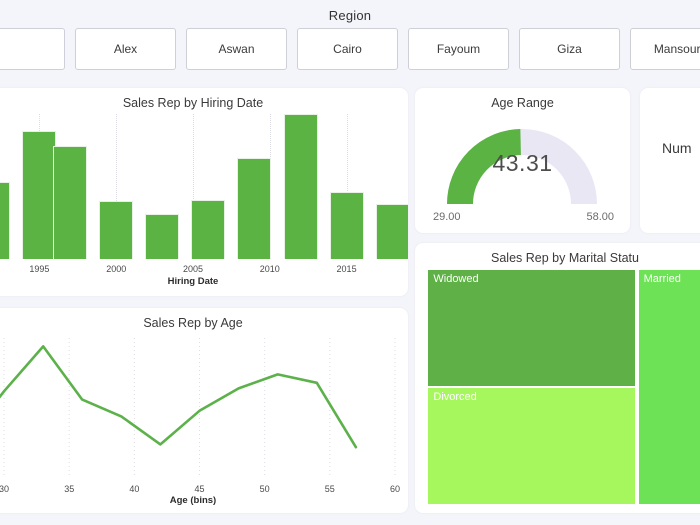 This screenshot has width=700, height=525. What do you see at coordinates (447, 217) in the screenshot?
I see `gauge-min-label: 29.00` at bounding box center [447, 217].